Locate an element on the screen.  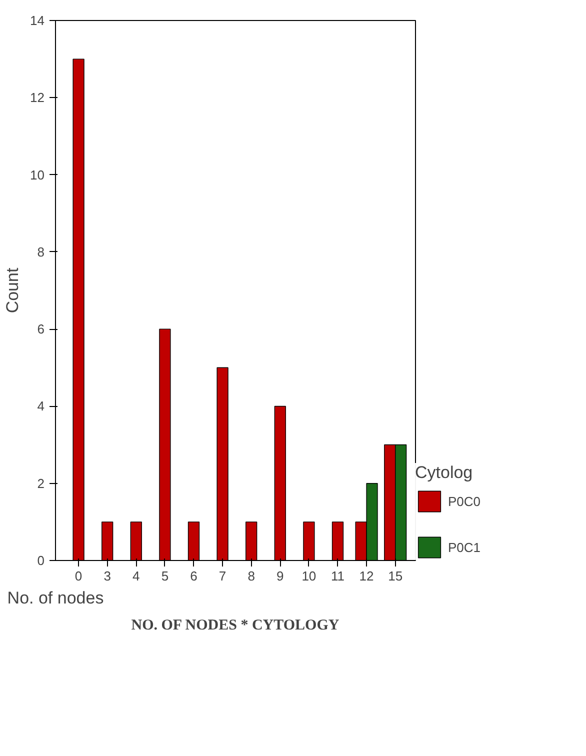
x-tick-label: 4 is located at coordinates (136, 576).